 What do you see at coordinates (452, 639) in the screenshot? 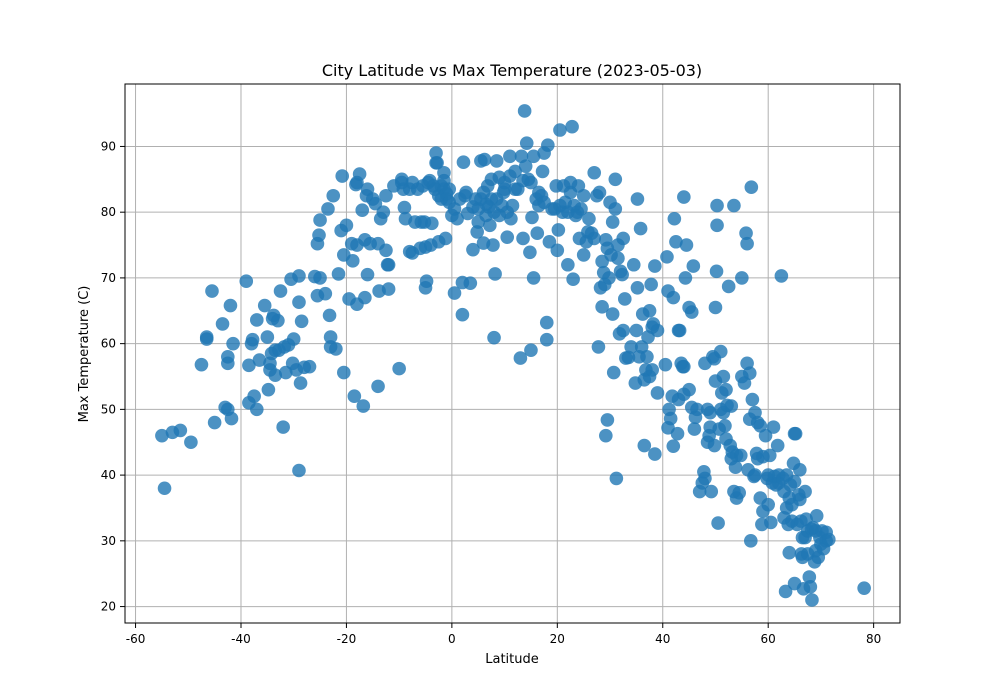
I see `x-tick-label: 0` at bounding box center [452, 639].